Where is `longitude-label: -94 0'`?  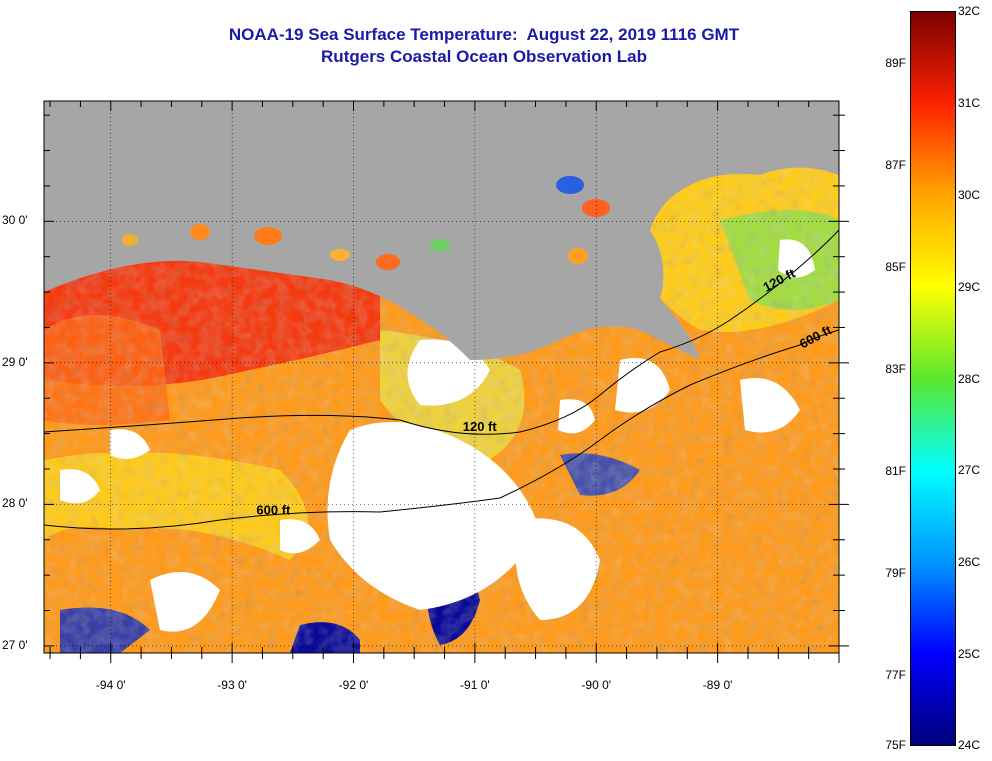 longitude-label: -94 0' is located at coordinates (110, 685).